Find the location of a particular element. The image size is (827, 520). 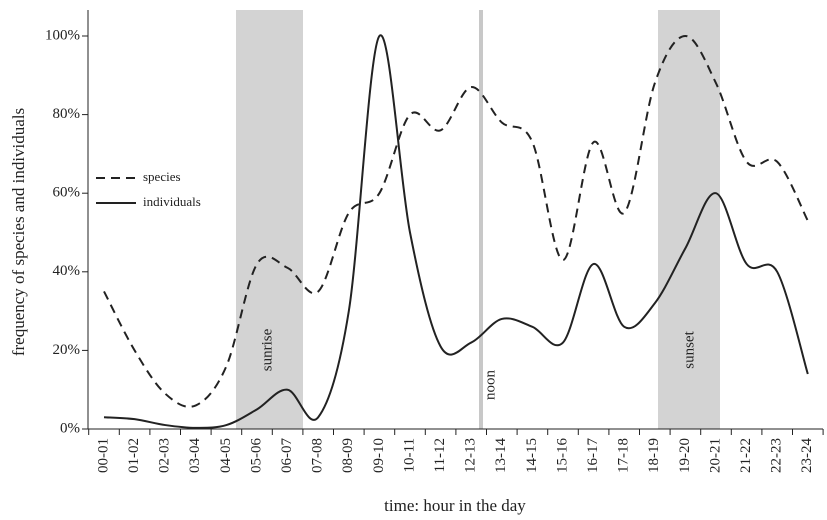

x-tick-label: 21-22 is located at coordinates (746, 455).